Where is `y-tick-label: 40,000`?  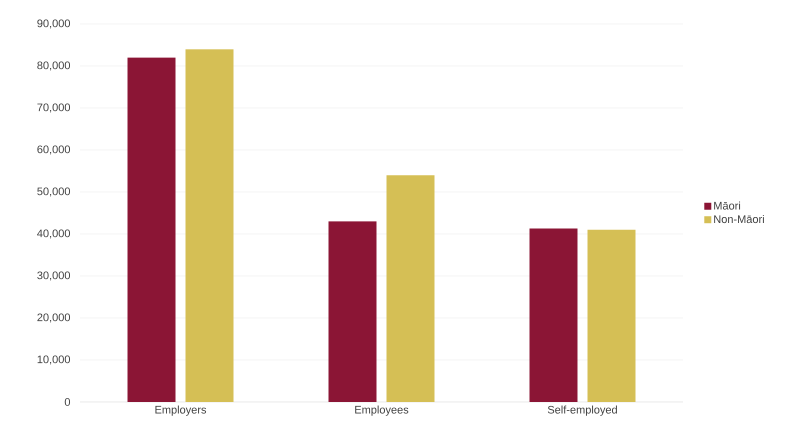 y-tick-label: 40,000 is located at coordinates (53, 234).